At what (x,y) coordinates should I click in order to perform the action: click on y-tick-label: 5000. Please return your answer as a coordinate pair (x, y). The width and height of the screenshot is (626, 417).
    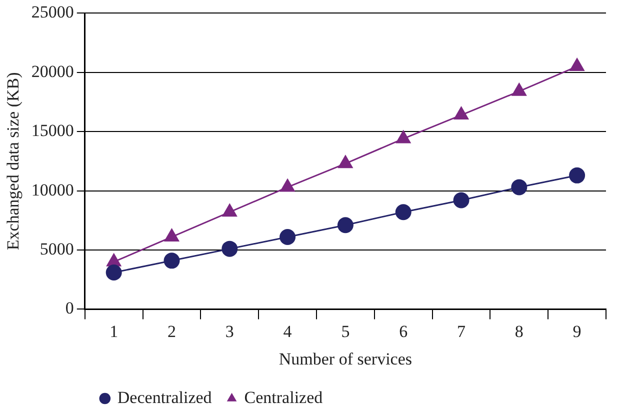
    Looking at the image, I should click on (57, 248).